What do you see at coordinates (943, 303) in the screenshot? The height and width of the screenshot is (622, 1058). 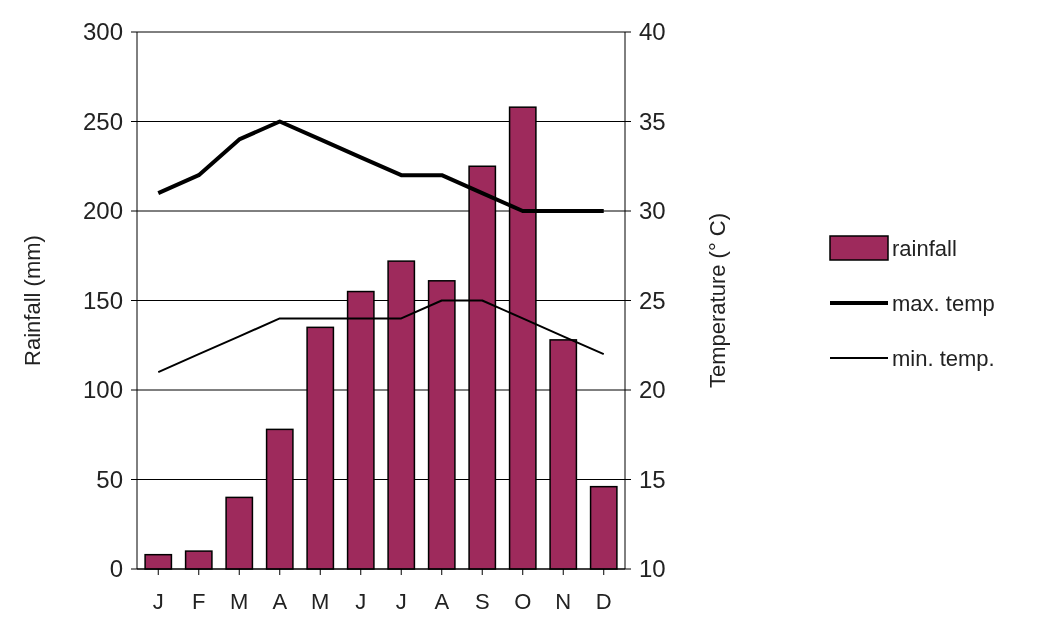 I see `legend-label: max. temp` at bounding box center [943, 303].